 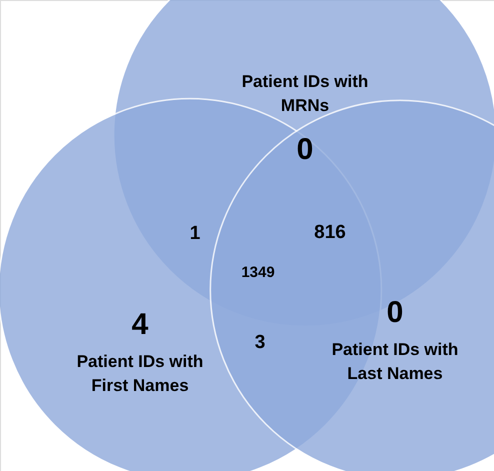 What do you see at coordinates (195, 233) in the screenshot?
I see `text: 1` at bounding box center [195, 233].